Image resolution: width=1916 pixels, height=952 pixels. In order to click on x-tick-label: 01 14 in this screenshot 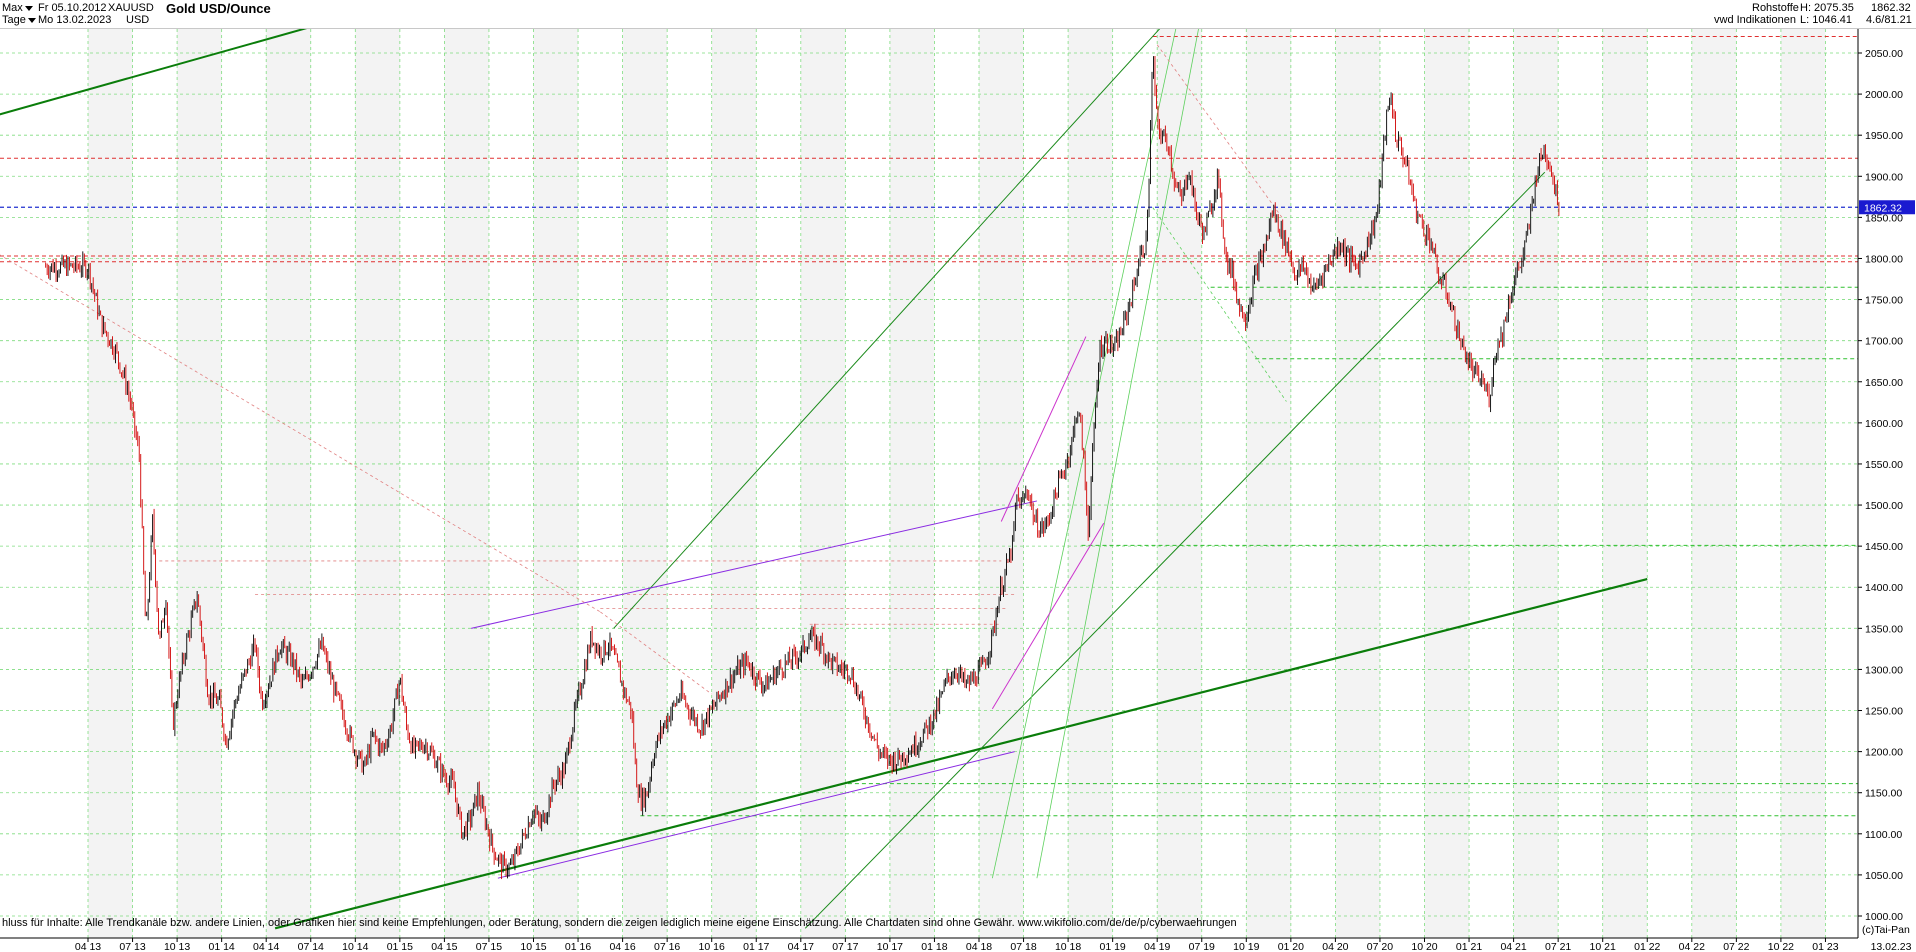, I will do `click(222, 946)`.